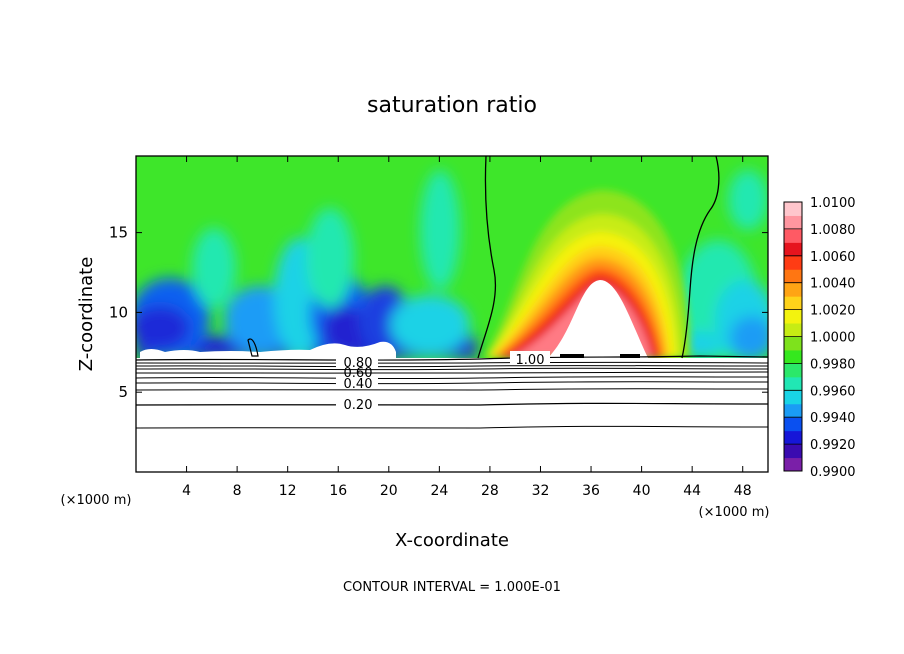  Describe the element at coordinates (598, 319) in the screenshot. I see `plume-core` at that location.